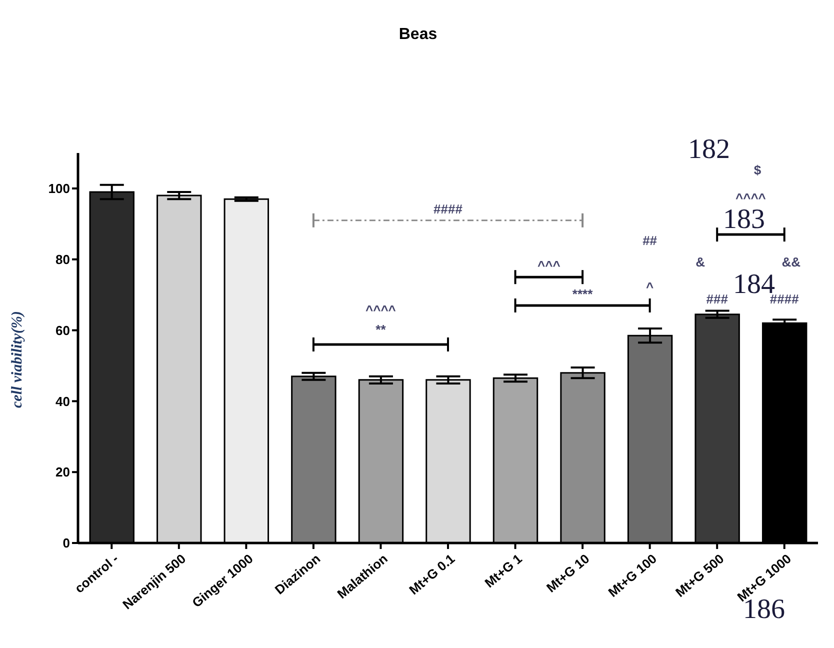  I want to click on y-axis-title: cell viability(%), so click(17, 359).